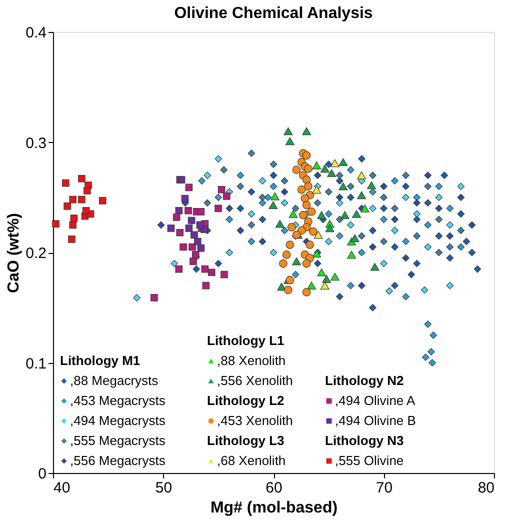 Image resolution: width=516 pixels, height=523 pixels. What do you see at coordinates (163, 488) in the screenshot?
I see `x-tick-label: 50` at bounding box center [163, 488].